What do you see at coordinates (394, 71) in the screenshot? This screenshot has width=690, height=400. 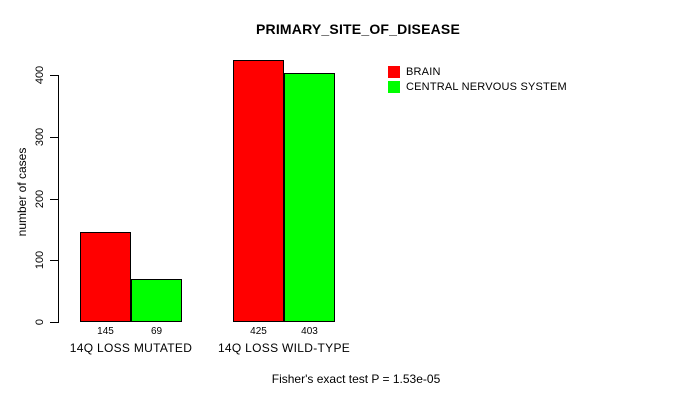 I see `legend-swatch-brain` at bounding box center [394, 71].